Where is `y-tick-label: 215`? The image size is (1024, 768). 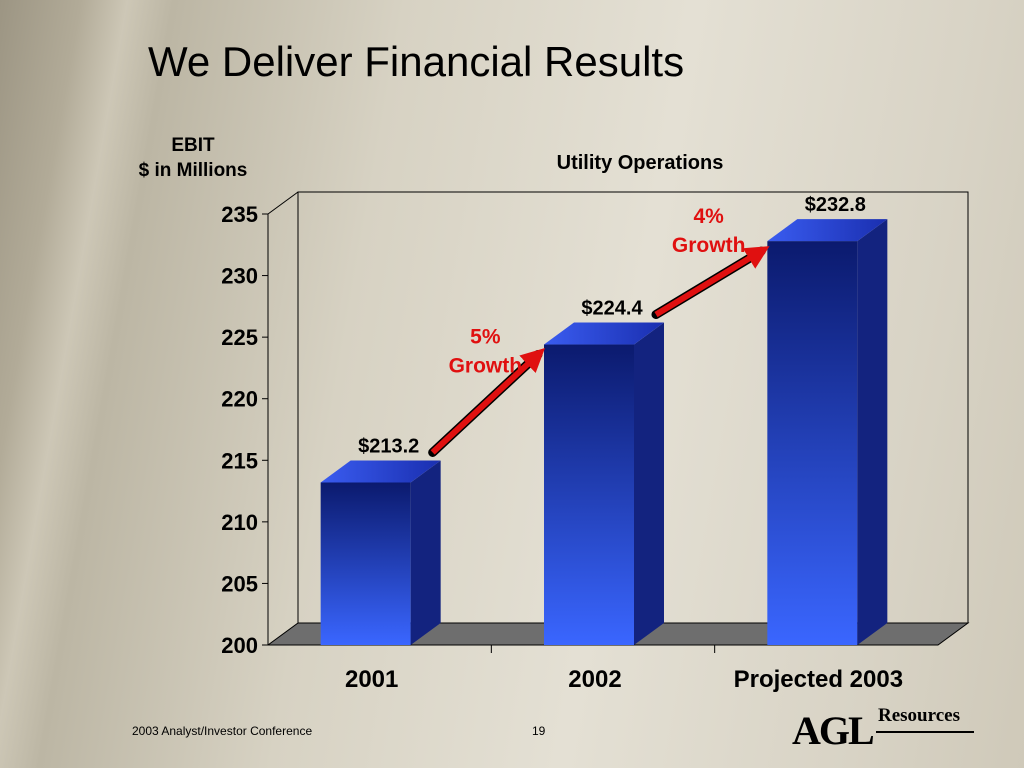 y-tick-label: 215 is located at coordinates (239, 460).